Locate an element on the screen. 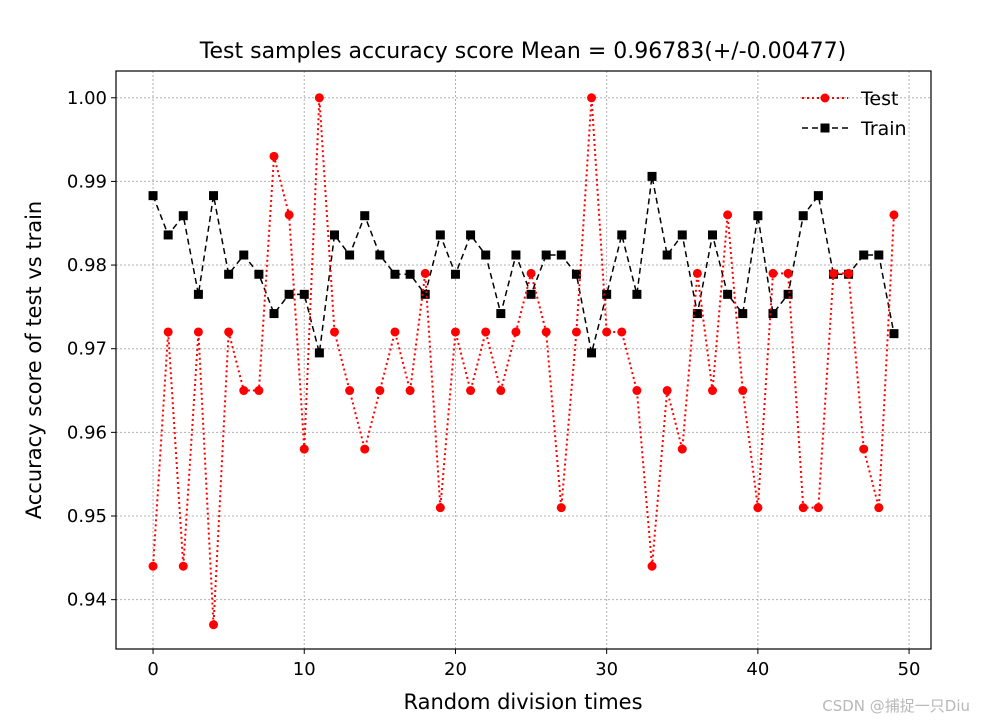 The height and width of the screenshot is (724, 984). x-tick-label: 40 is located at coordinates (757, 669).